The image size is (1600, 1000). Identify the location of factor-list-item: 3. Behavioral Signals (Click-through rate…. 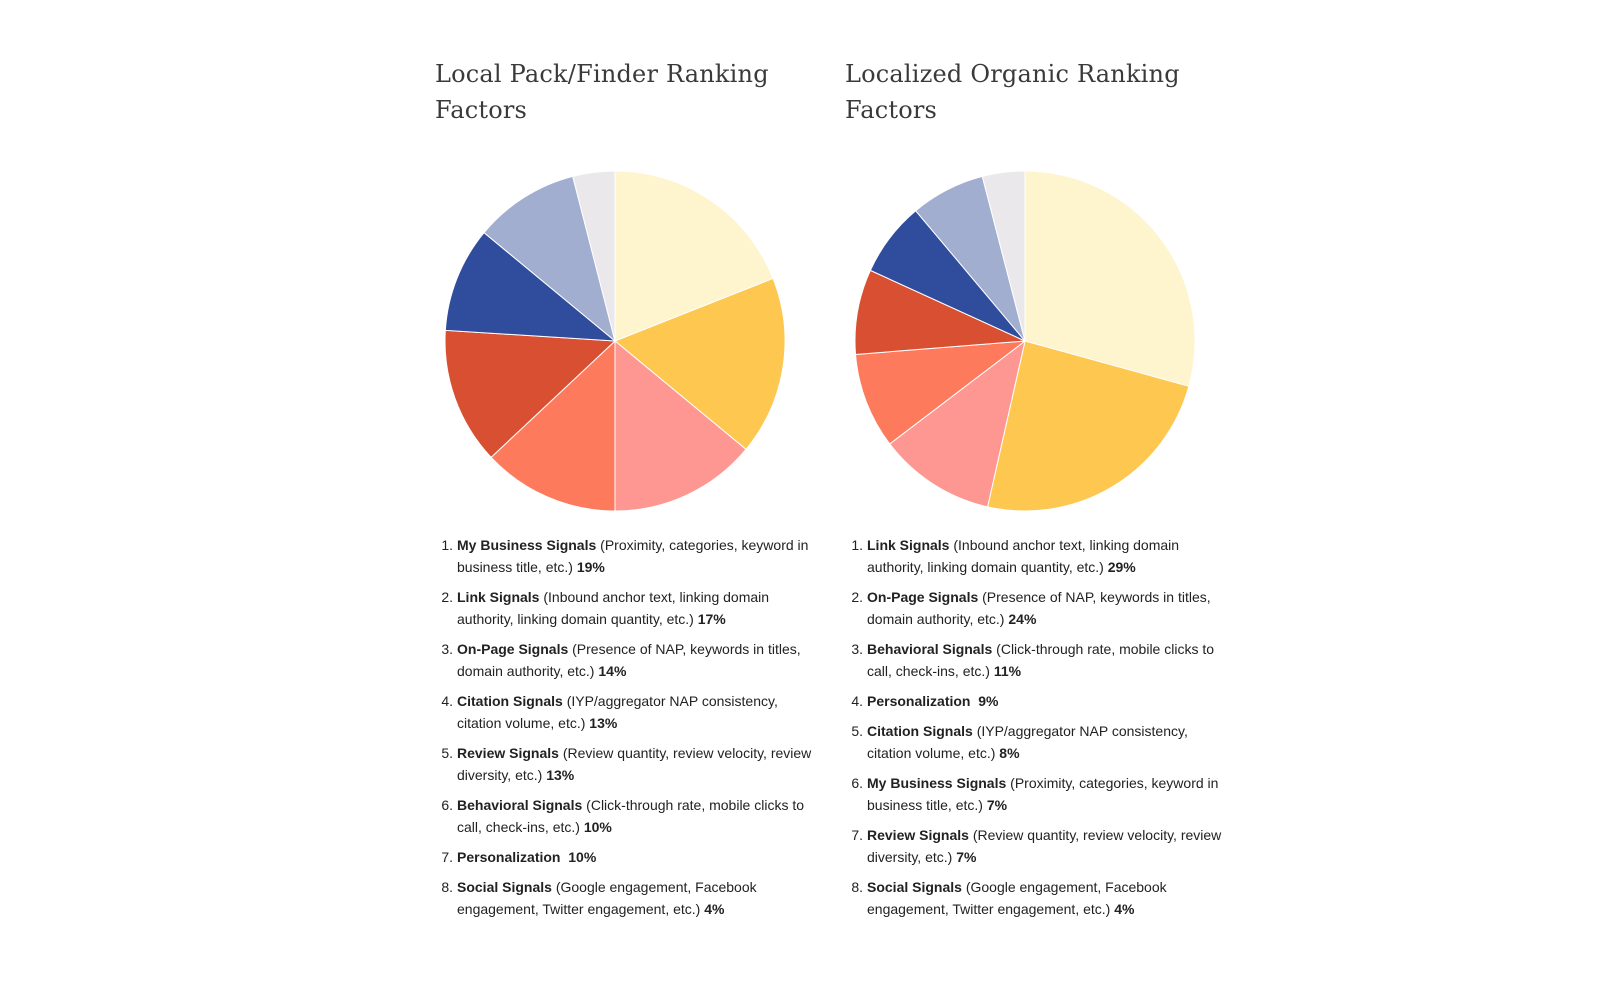
(1037, 660).